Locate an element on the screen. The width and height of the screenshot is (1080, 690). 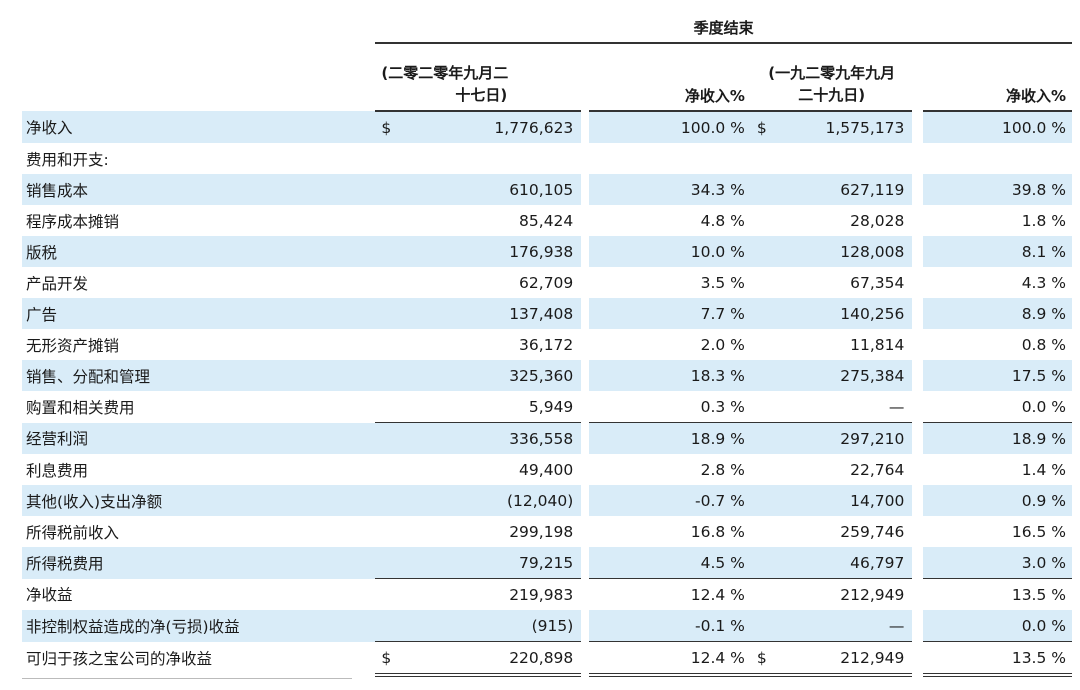
table-row: 所得税前收入 299,198 16.8 % 259,746 16.5 % is located at coordinates (547, 531).